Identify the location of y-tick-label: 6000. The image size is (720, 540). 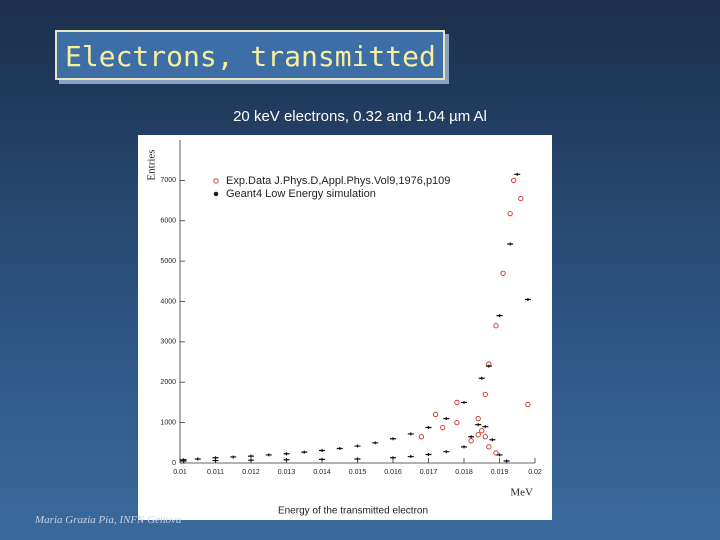
(168, 221).